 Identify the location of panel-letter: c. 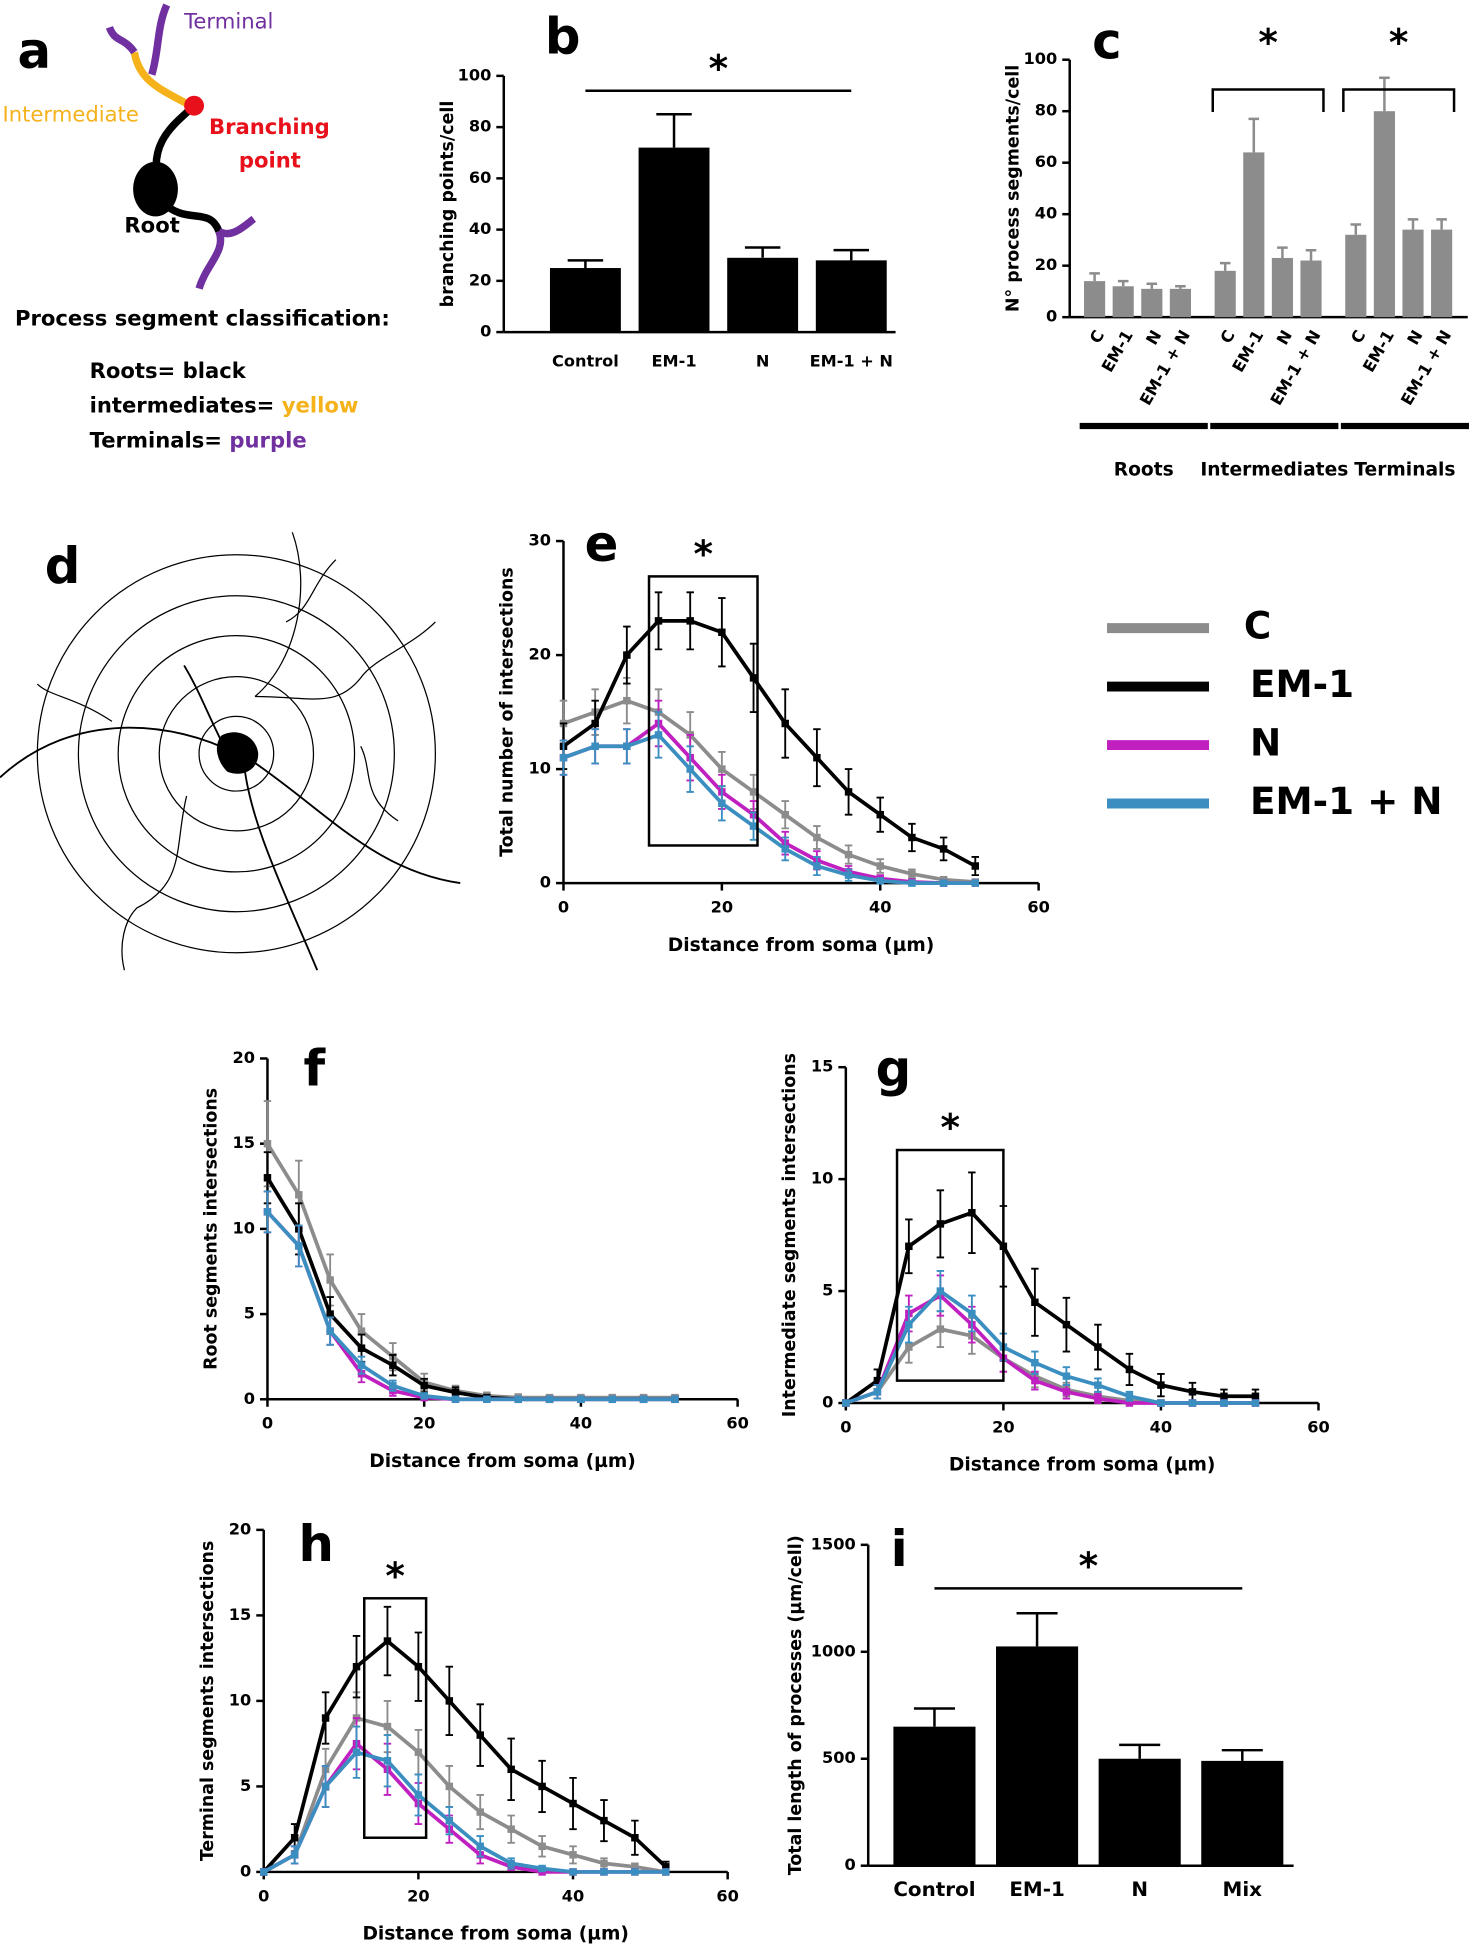
(1107, 41).